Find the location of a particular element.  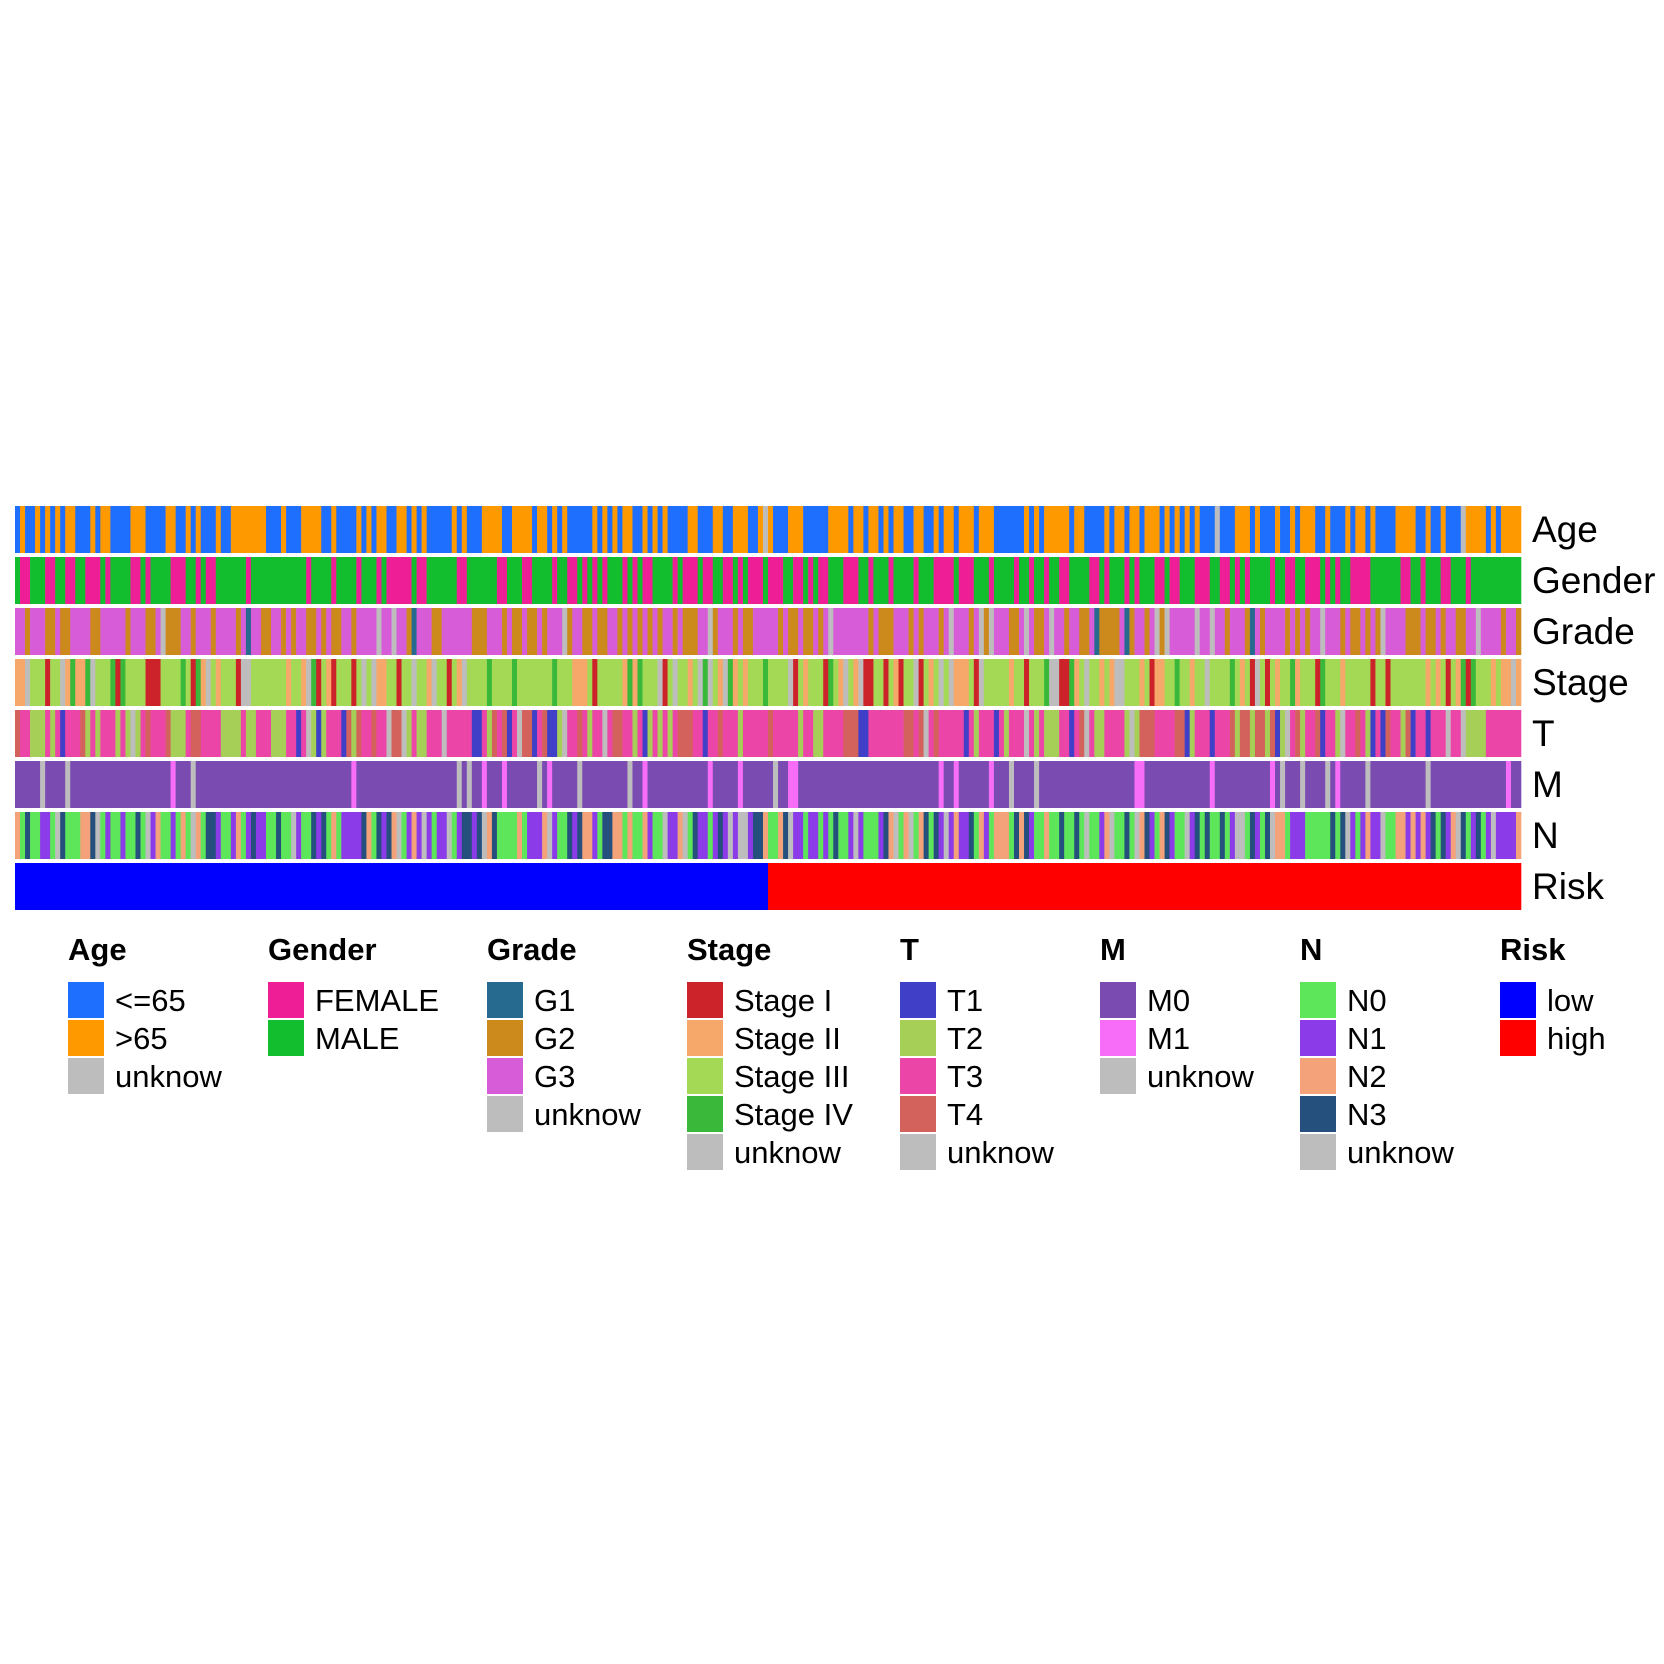

track-m is located at coordinates (768, 784).